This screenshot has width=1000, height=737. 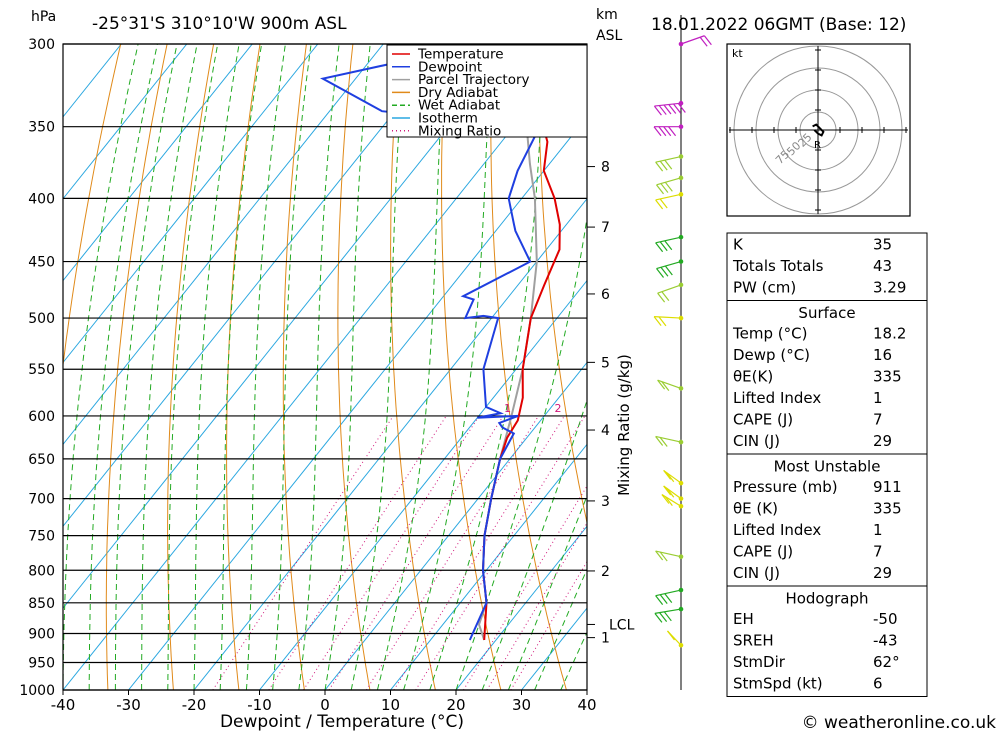 What do you see at coordinates (889, 334) in the screenshot?
I see `section-row-value: 18.2` at bounding box center [889, 334].